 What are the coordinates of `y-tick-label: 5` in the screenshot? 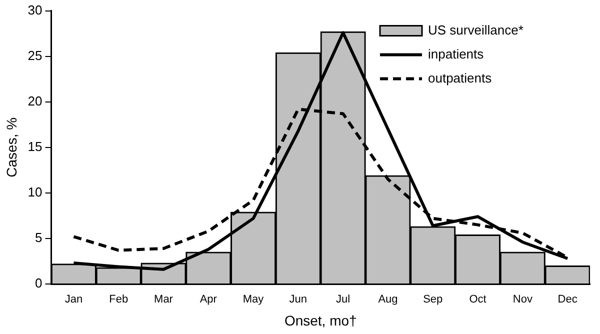 It's located at (38, 238).